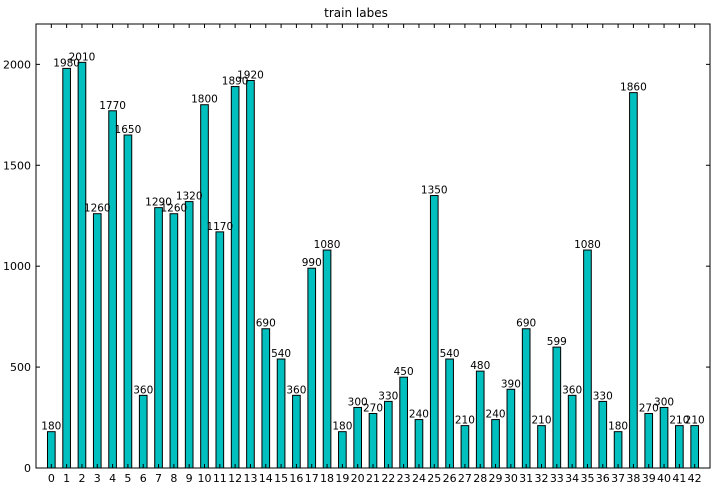  I want to click on x-tick-label-17: 17, so click(312, 478).